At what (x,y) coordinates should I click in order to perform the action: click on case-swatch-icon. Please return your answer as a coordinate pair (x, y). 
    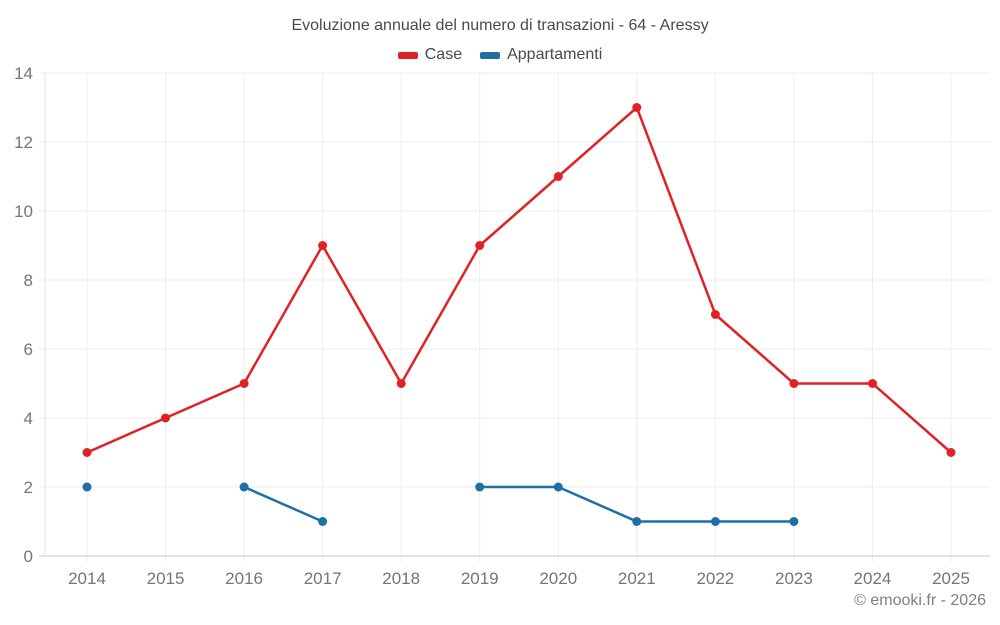
    Looking at the image, I should click on (407, 55).